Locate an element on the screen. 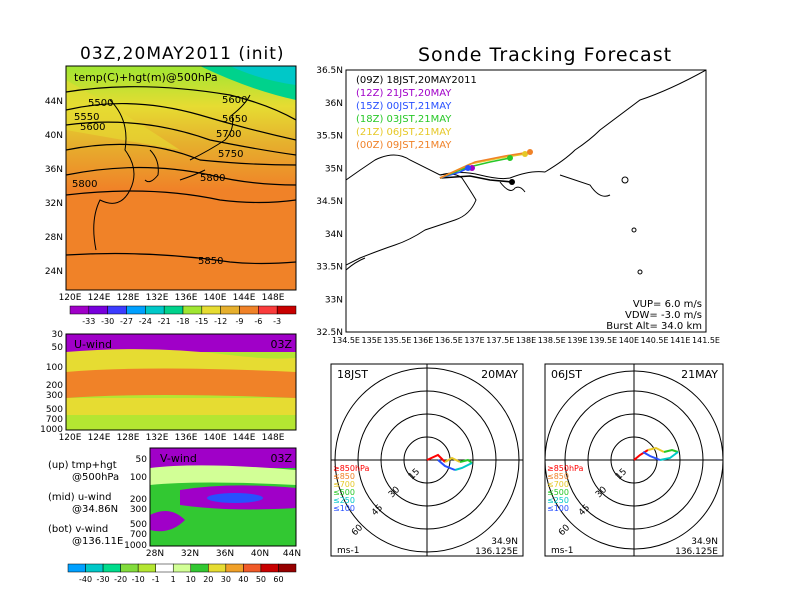 The height and width of the screenshot is (612, 792). colorbar-label: -9 is located at coordinates (240, 321).